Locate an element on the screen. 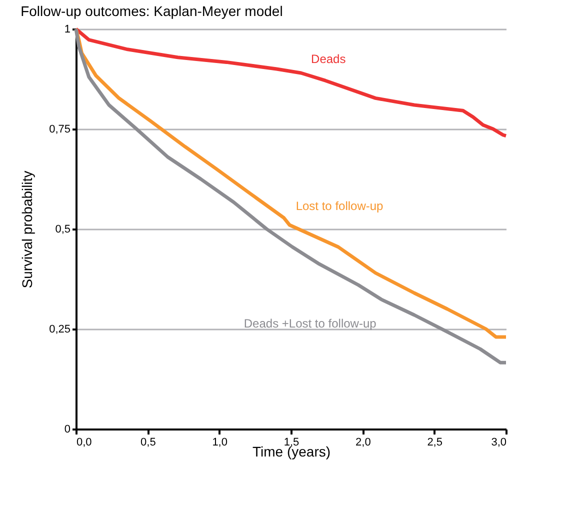 The image size is (564, 523). x-tick-label: 1,0 is located at coordinates (220, 442).